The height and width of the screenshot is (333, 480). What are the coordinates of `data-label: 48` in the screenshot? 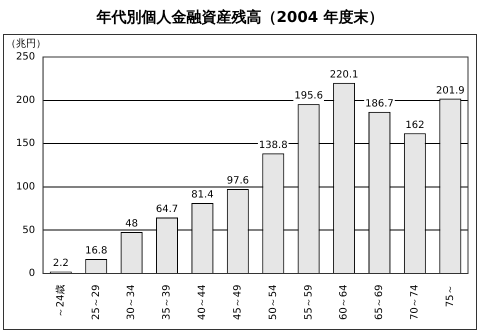 It's located at (131, 224).